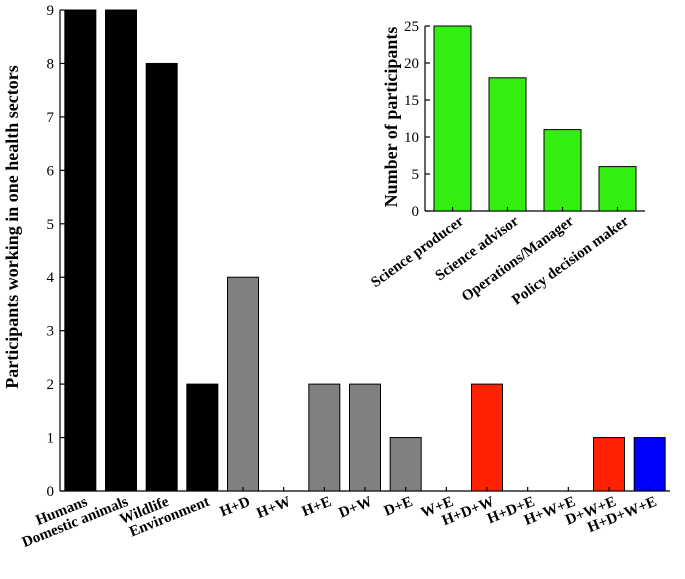  I want to click on inset-y-tick-label: 25, so click(411, 27).